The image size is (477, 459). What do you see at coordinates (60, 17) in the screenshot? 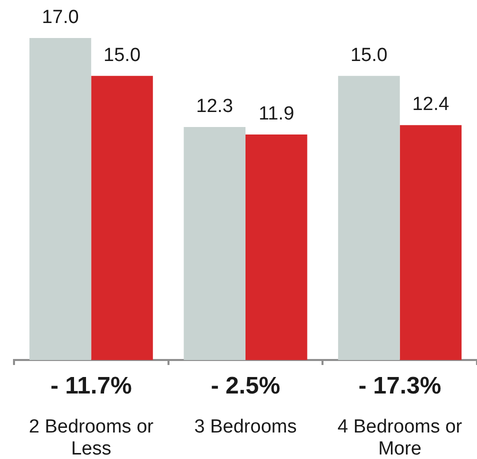
I see `data-label: 17.0` at bounding box center [60, 17].